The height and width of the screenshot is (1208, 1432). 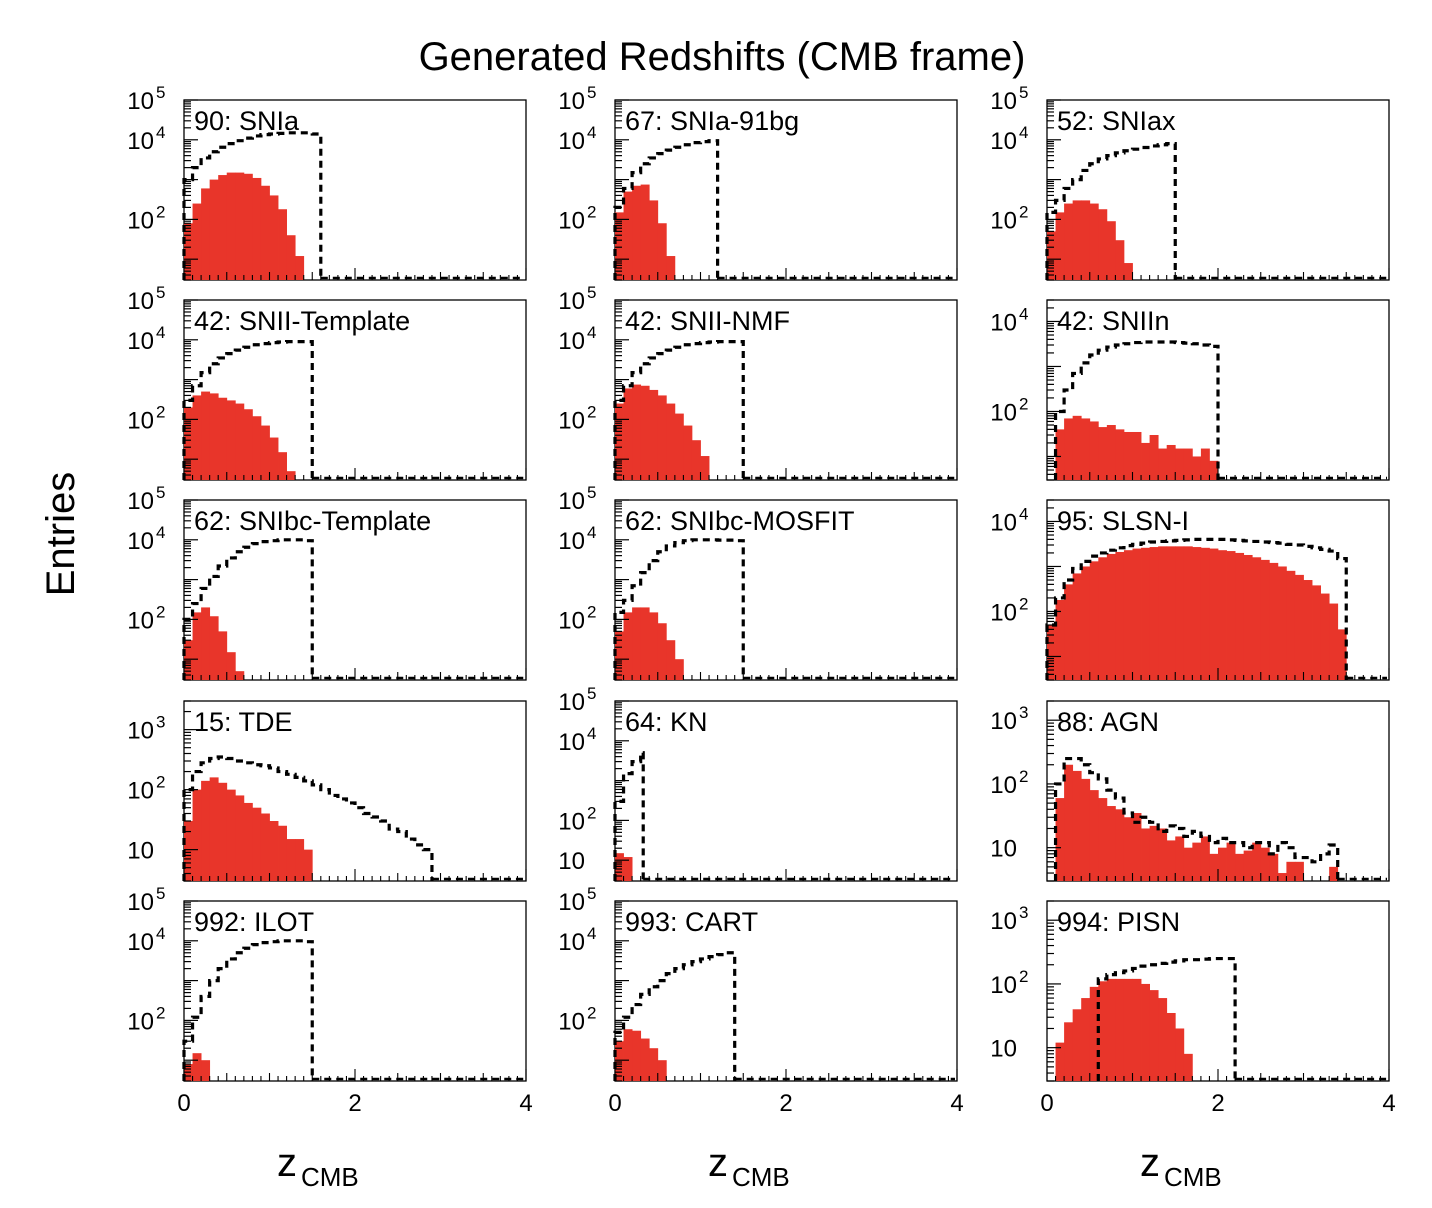 I want to click on x-tick-label: 0, so click(x=1046, y=1103).